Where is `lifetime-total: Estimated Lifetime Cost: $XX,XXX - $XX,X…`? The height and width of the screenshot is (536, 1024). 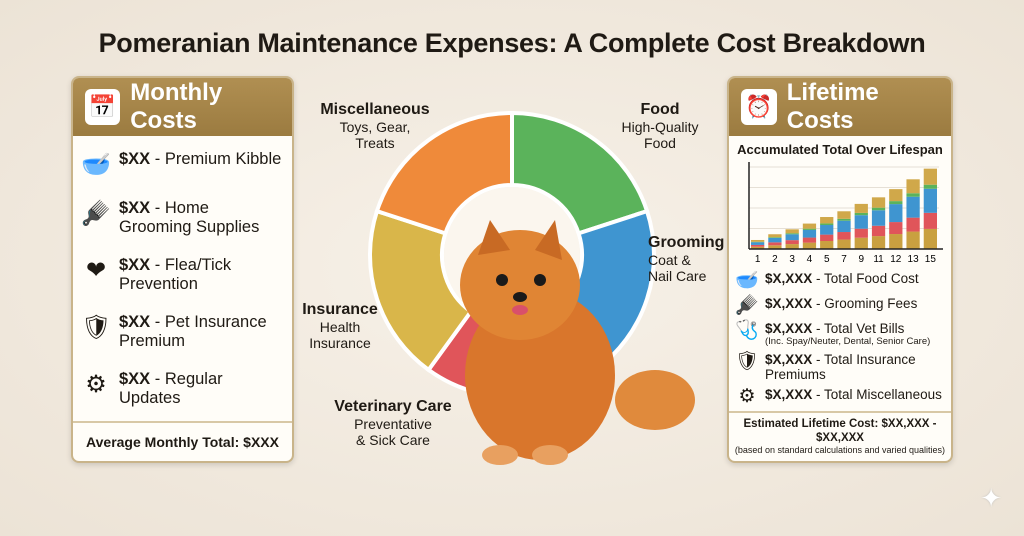 lifetime-total: Estimated Lifetime Cost: $XX,XXX - $XX,X… is located at coordinates (840, 436).